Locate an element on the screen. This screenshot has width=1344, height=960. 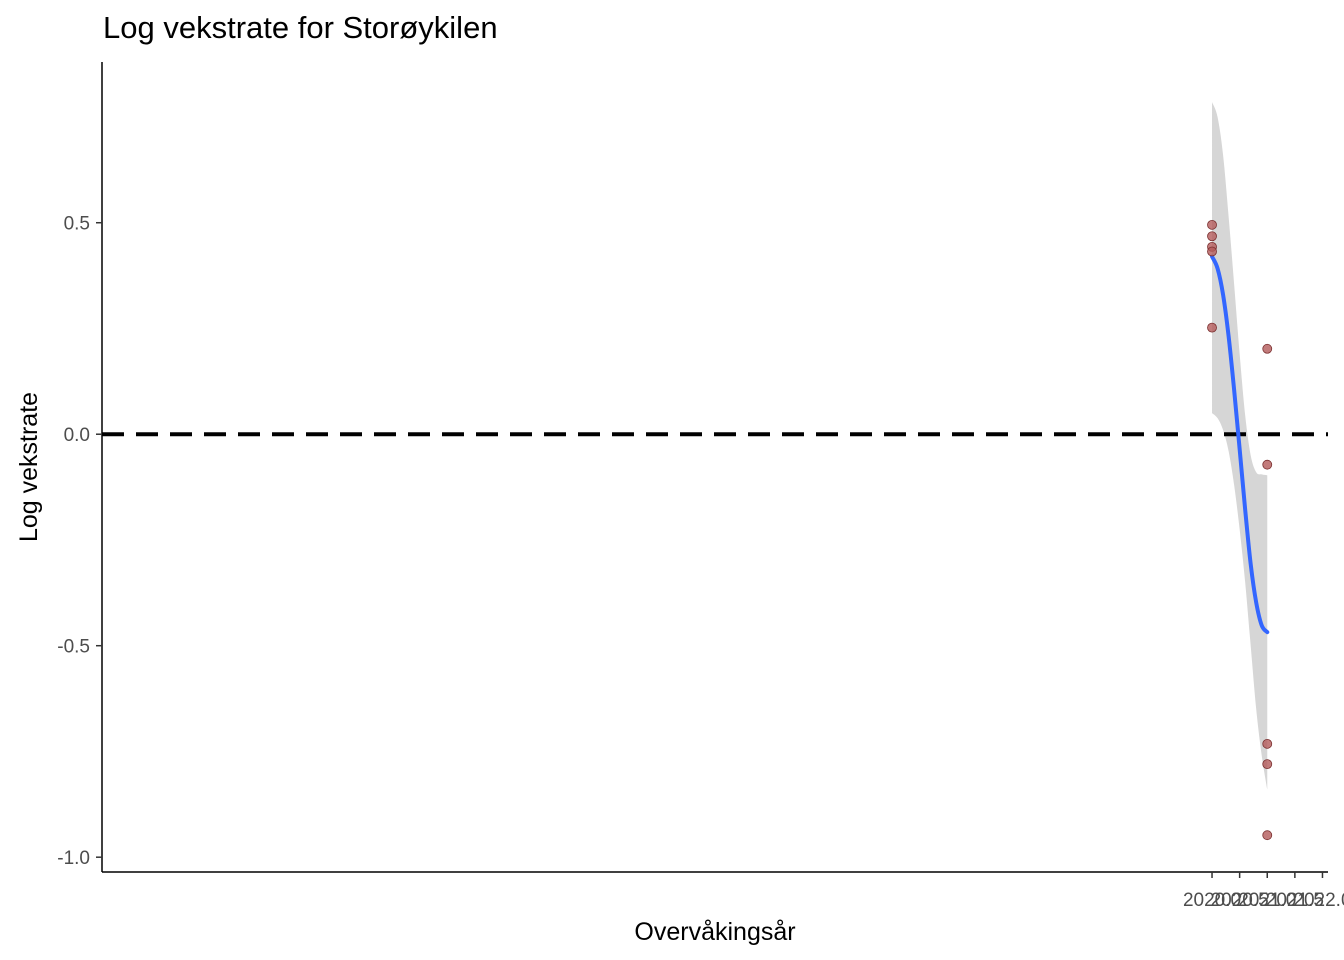
y-tick-label: -0.5 is located at coordinates (73, 647).